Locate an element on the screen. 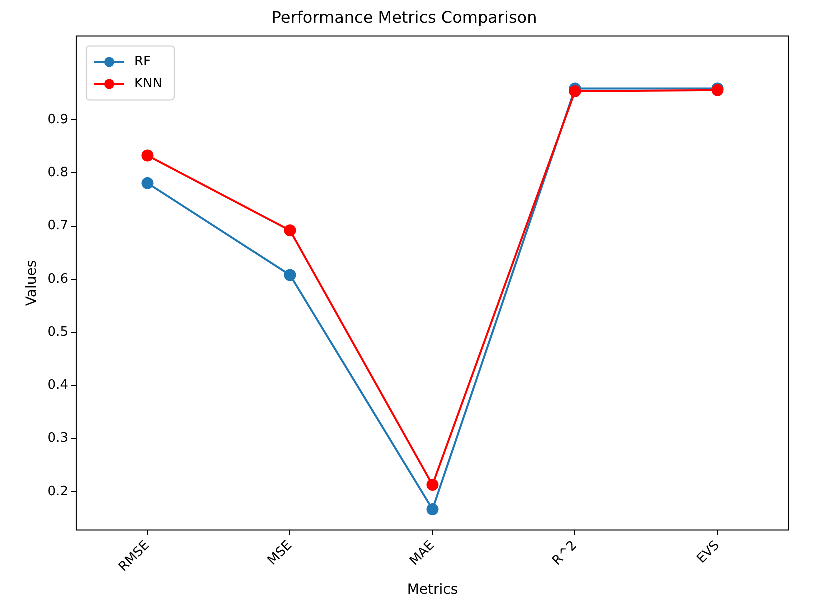 This screenshot has width=814, height=613. x-axis-title: Metrics is located at coordinates (432, 590).